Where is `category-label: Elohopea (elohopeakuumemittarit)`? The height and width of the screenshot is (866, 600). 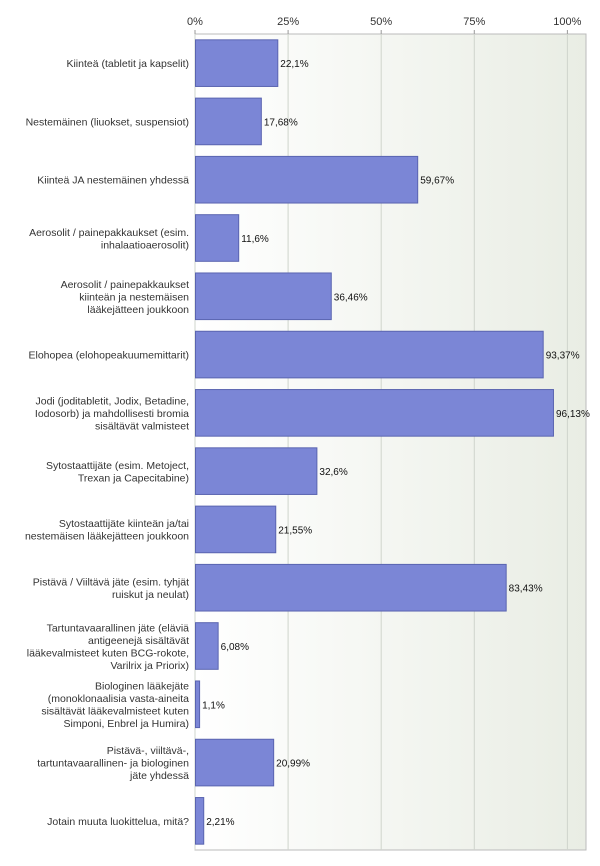
category-label: Elohopea (elohopeakuumemittarit) is located at coordinates (108, 356).